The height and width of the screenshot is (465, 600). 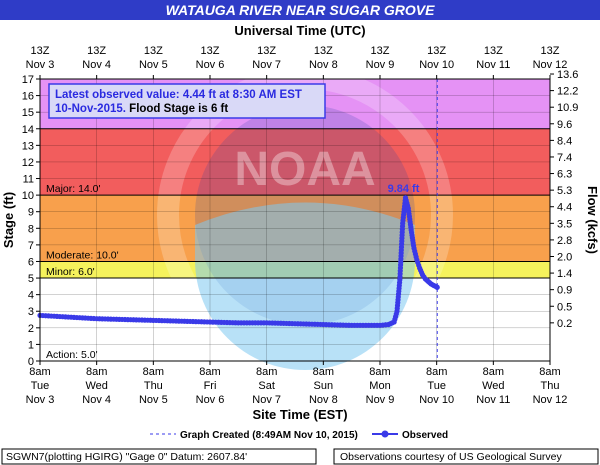 I want to click on flow-tick-label: 10.9, so click(x=567, y=108).